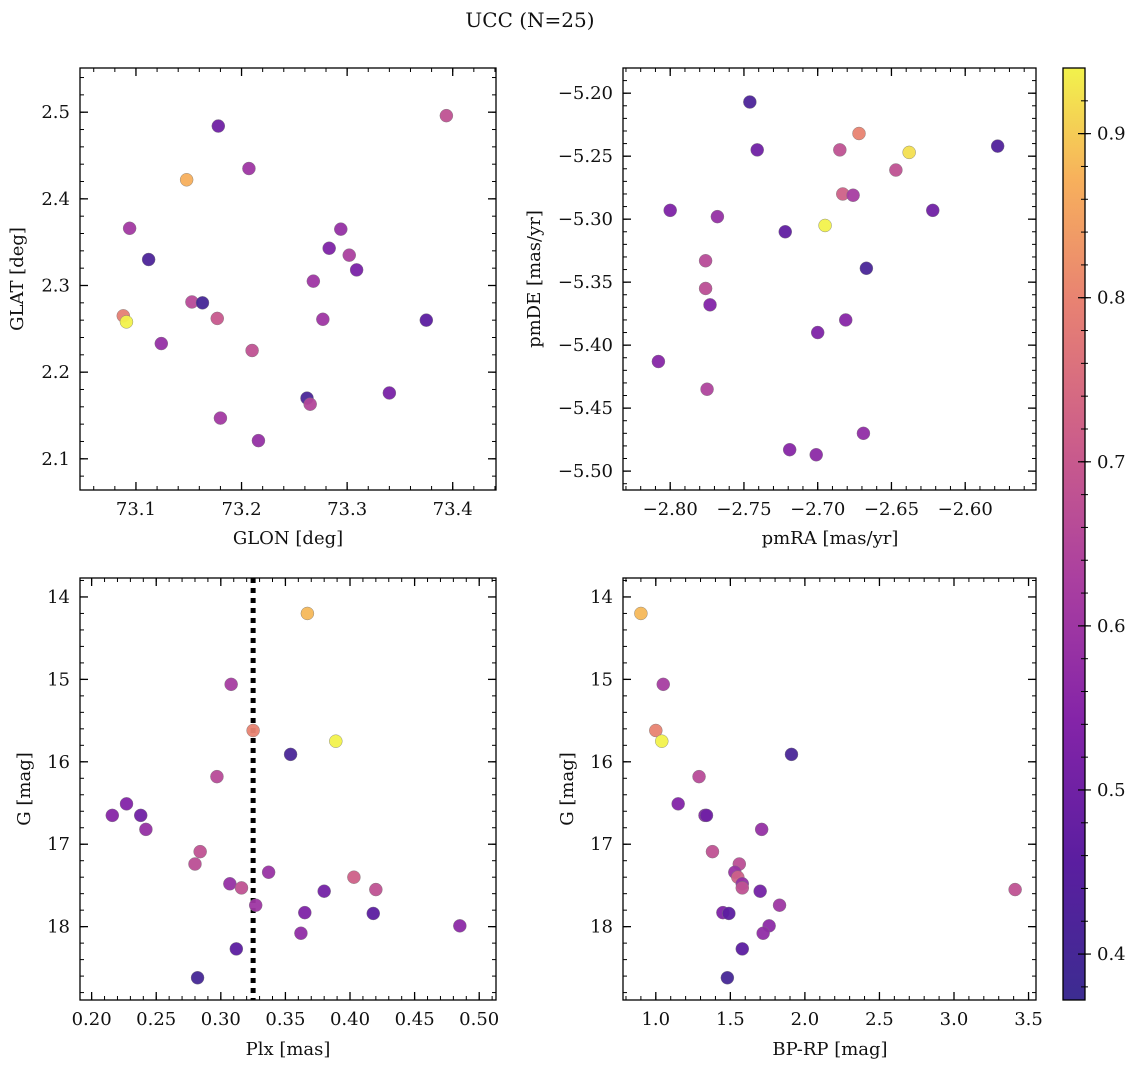 The width and height of the screenshot is (1136, 1068). What do you see at coordinates (1111, 298) in the screenshot?
I see `colorbar-tick-label: 0.8` at bounding box center [1111, 298].